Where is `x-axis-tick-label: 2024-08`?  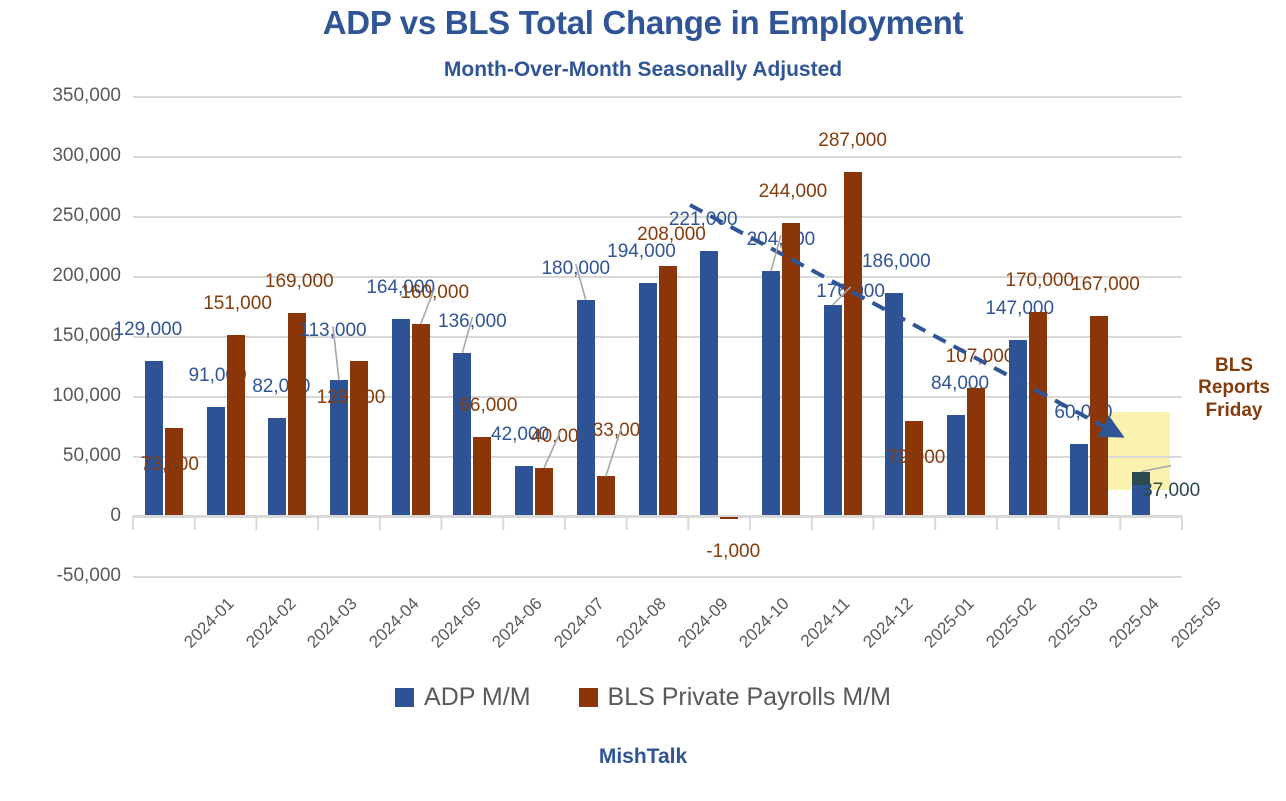 x-axis-tick-label: 2024-08 is located at coordinates (641, 623).